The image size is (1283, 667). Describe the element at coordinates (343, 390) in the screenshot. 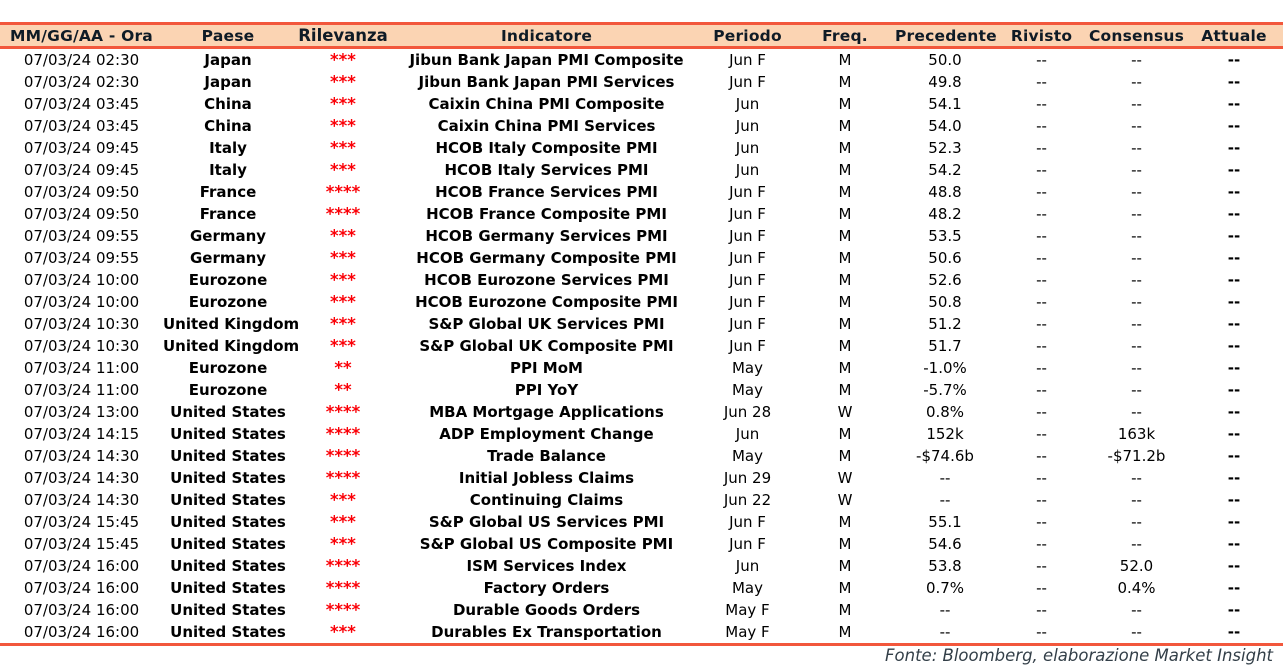

I see `relevance-stars: **` at that location.